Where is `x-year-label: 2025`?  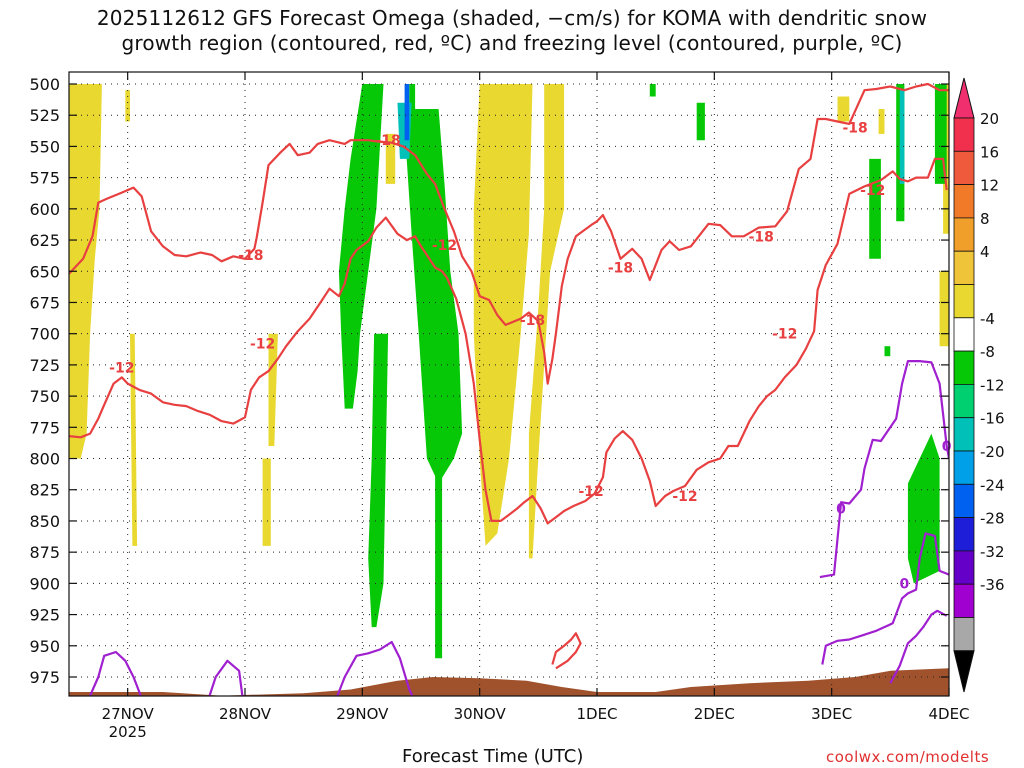
x-year-label: 2025 is located at coordinates (128, 732).